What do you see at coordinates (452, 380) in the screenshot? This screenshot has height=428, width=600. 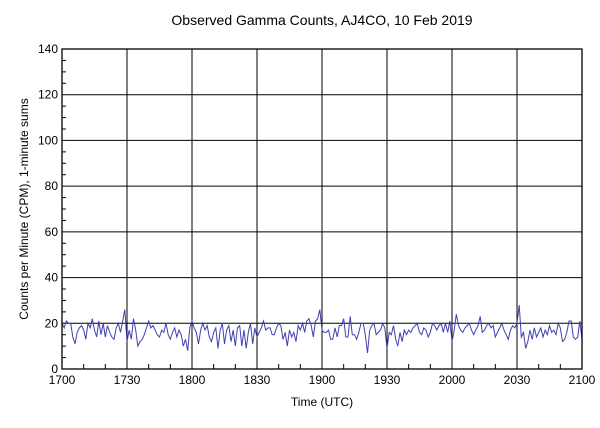 I see `x-tick-label: 2000` at bounding box center [452, 380].